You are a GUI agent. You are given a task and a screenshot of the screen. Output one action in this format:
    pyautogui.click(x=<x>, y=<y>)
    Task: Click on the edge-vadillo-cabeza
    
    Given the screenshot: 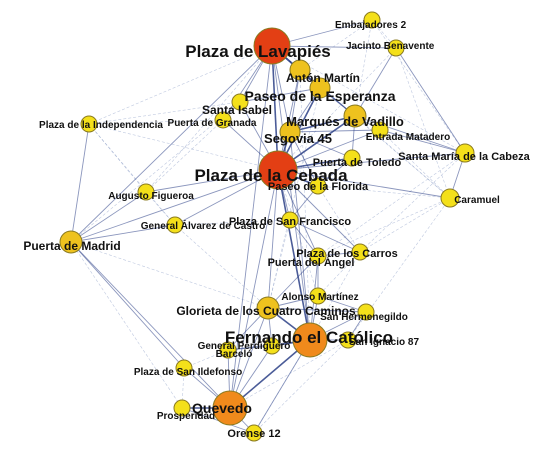 What is the action you would take?
    pyautogui.click(x=410, y=134)
    